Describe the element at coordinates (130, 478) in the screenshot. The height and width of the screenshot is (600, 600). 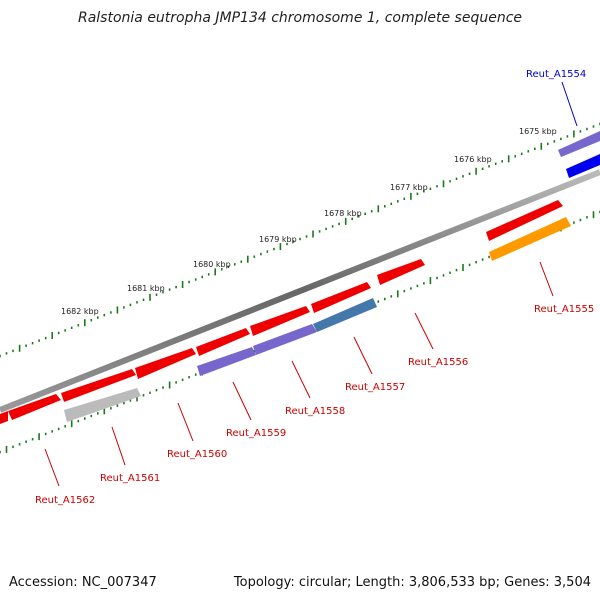
I see `gene-label: Reut_A1561` at that location.